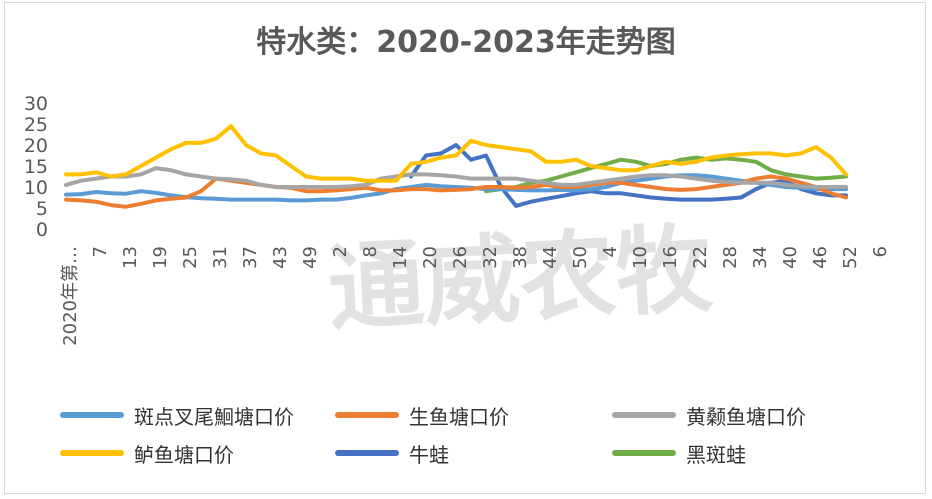 Image resolution: width=932 pixels, height=499 pixels. What do you see at coordinates (820, 257) in the screenshot?
I see `x-tick-label: 46` at bounding box center [820, 257].